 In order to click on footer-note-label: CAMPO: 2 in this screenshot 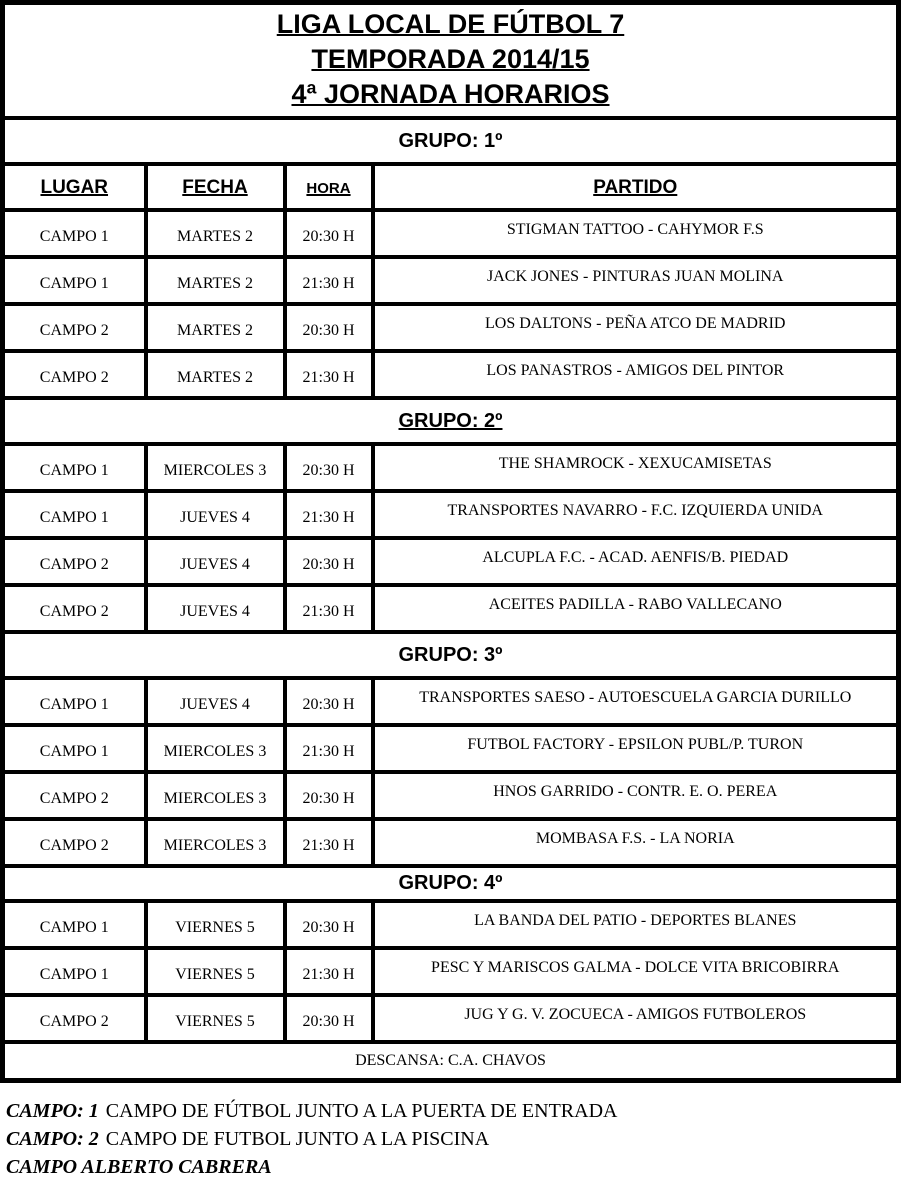, I will do `click(52, 1138)`.